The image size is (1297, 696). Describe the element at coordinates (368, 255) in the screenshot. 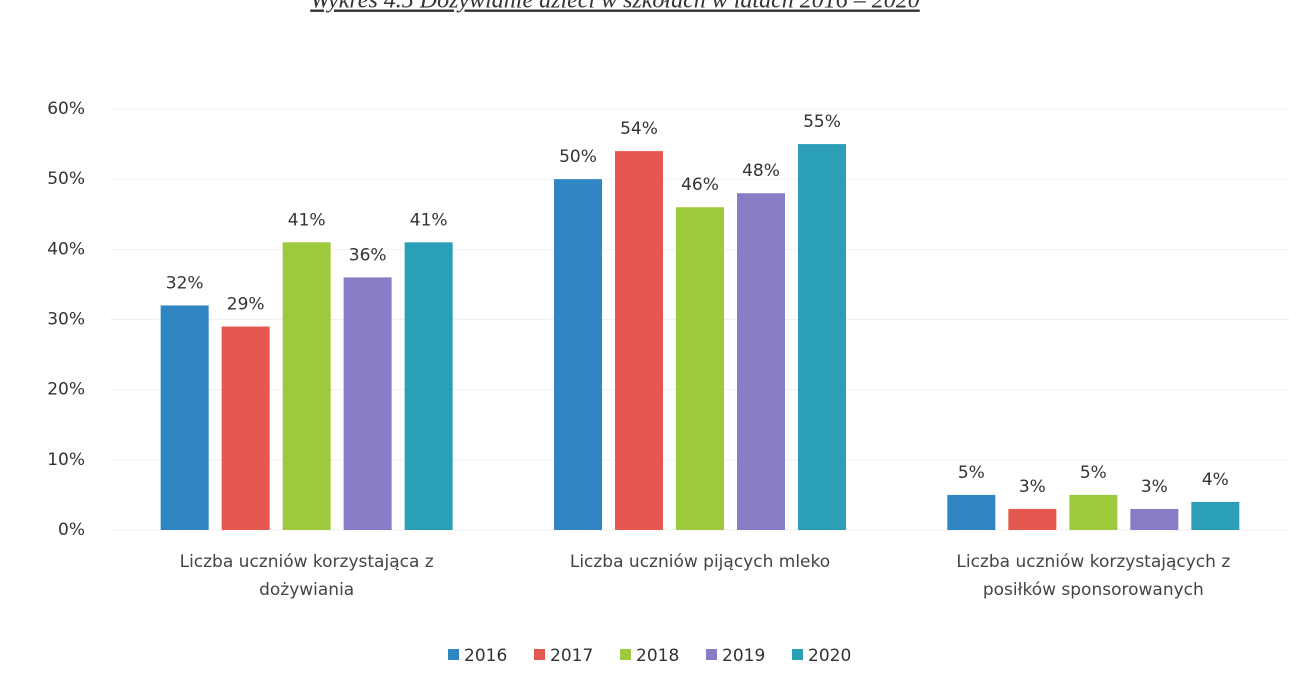

I see `data-label: 36%` at that location.